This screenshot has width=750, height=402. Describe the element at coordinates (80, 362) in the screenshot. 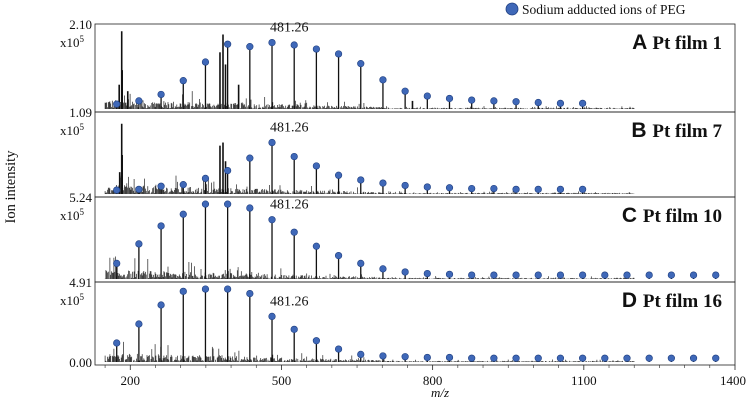

I see `y-min-label: 0.00` at that location.